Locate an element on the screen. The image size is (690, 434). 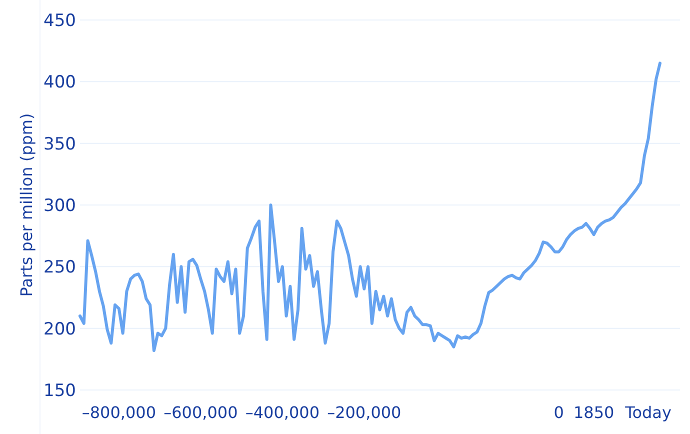
y-tick-label: 450 is located at coordinates (60, 20).